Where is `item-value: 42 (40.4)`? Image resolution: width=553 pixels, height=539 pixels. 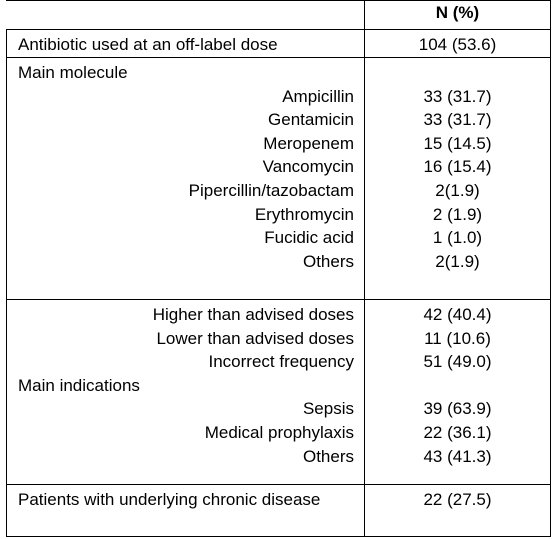 item-value: 42 (40.4) is located at coordinates (457, 314).